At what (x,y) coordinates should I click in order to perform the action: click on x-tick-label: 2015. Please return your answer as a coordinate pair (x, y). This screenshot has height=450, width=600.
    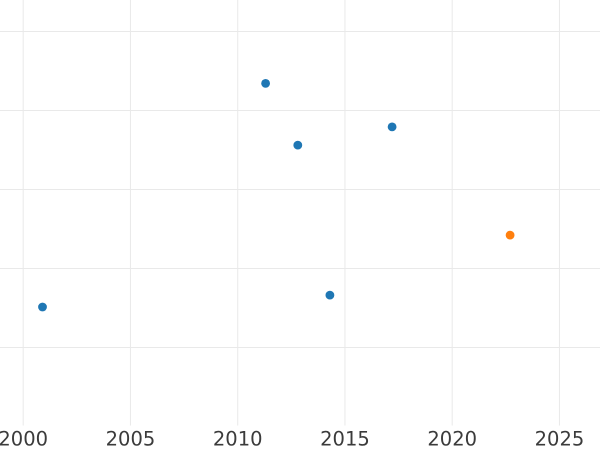
    Looking at the image, I should click on (345, 439).